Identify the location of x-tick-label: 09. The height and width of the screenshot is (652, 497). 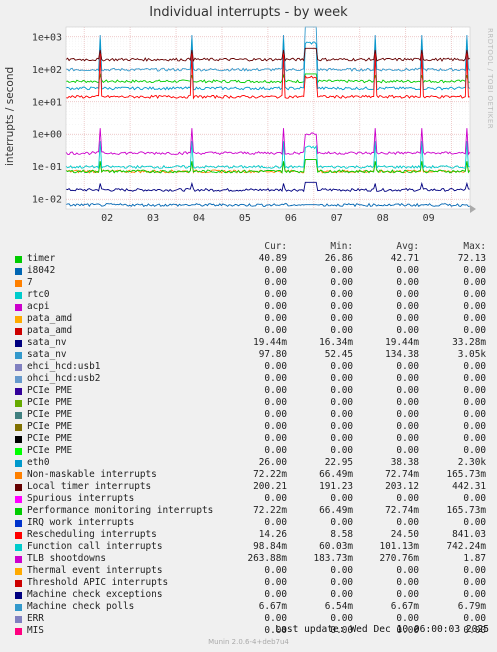
(429, 218).